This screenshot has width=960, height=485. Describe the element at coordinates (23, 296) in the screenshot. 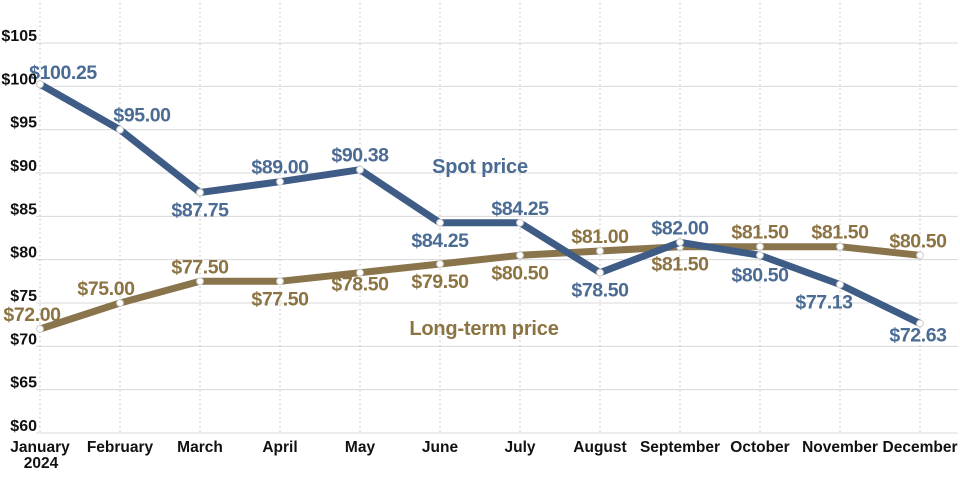

I see `y-axis-tick-label: $75` at that location.